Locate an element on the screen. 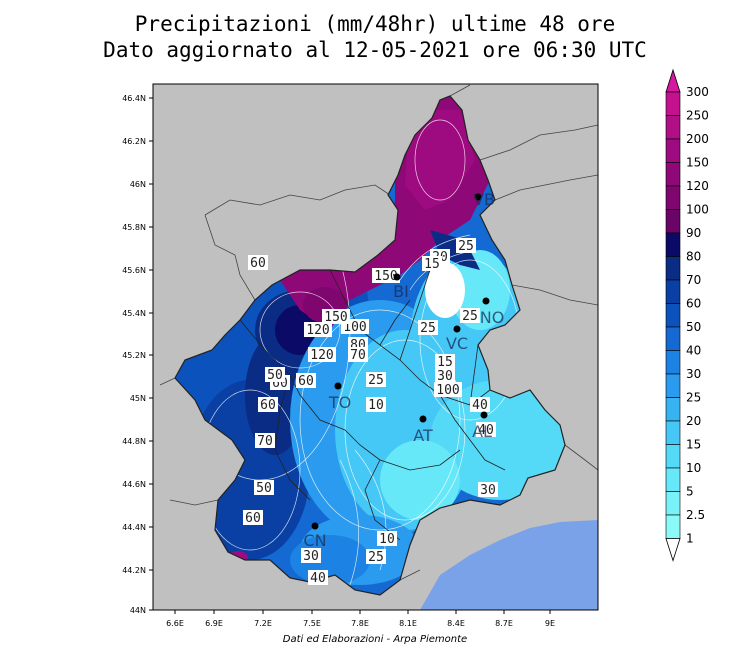 The width and height of the screenshot is (750, 650). longitude-axis: 6.6E 6.9E 7.2E 7.5E 7.8E 8.1E 8.4E 8.7E 9E is located at coordinates (360, 619).